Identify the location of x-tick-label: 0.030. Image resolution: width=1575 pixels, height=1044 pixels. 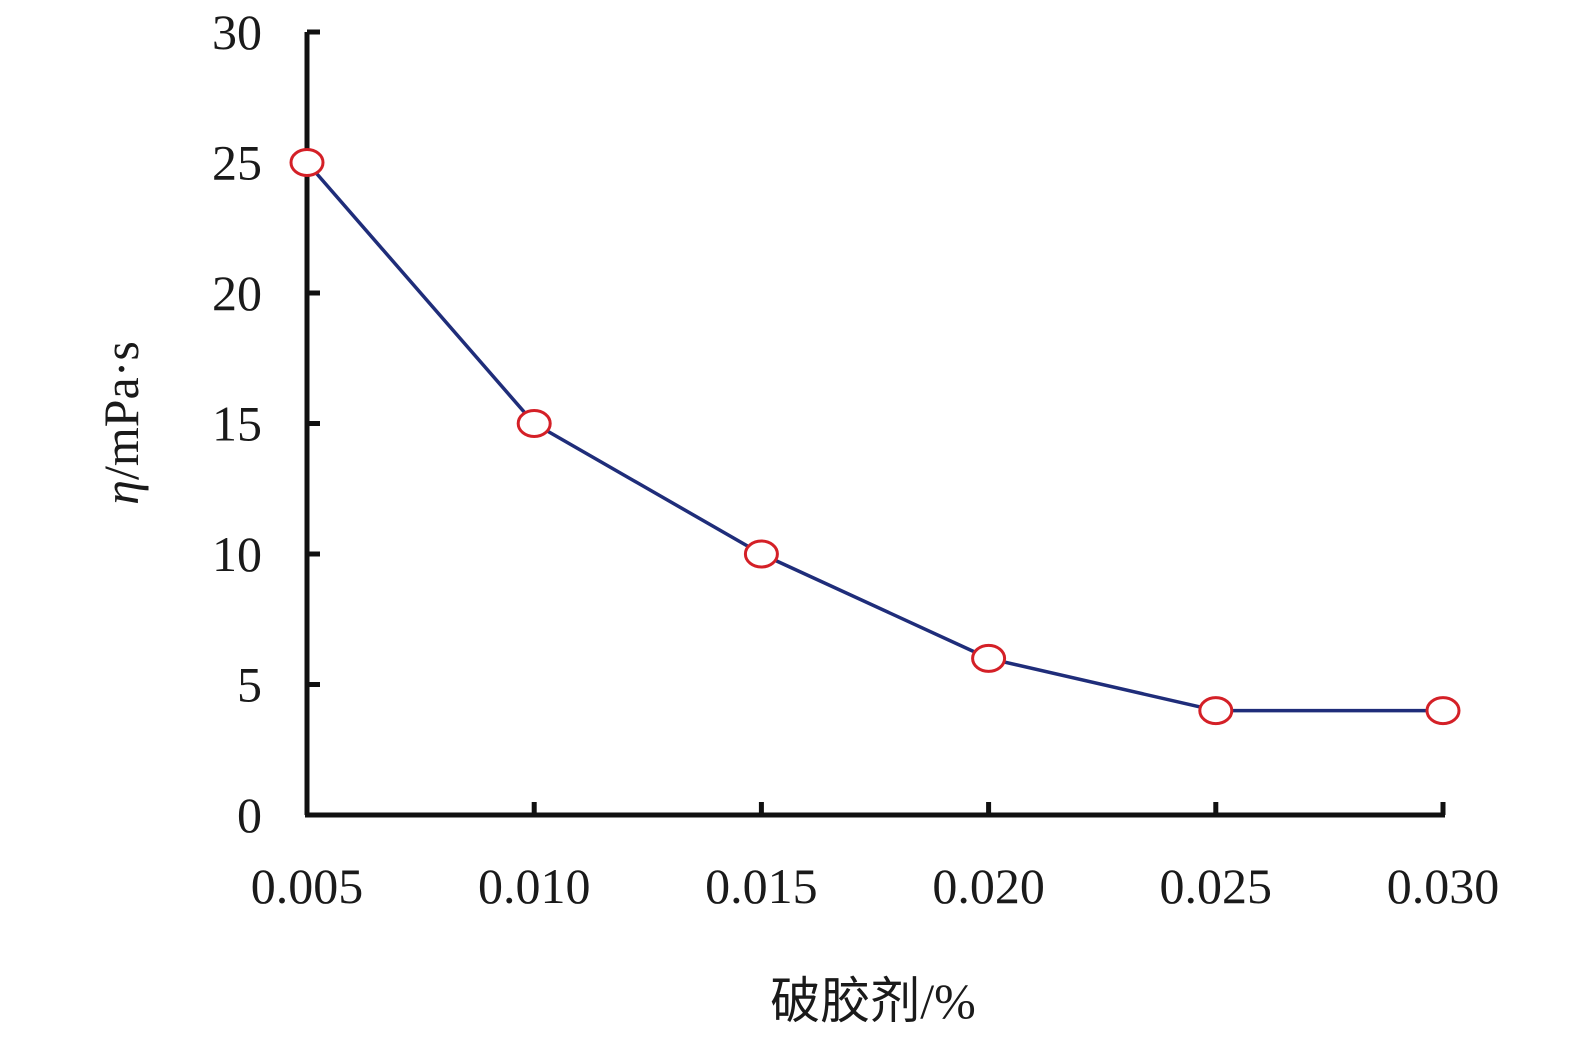
(1443, 886).